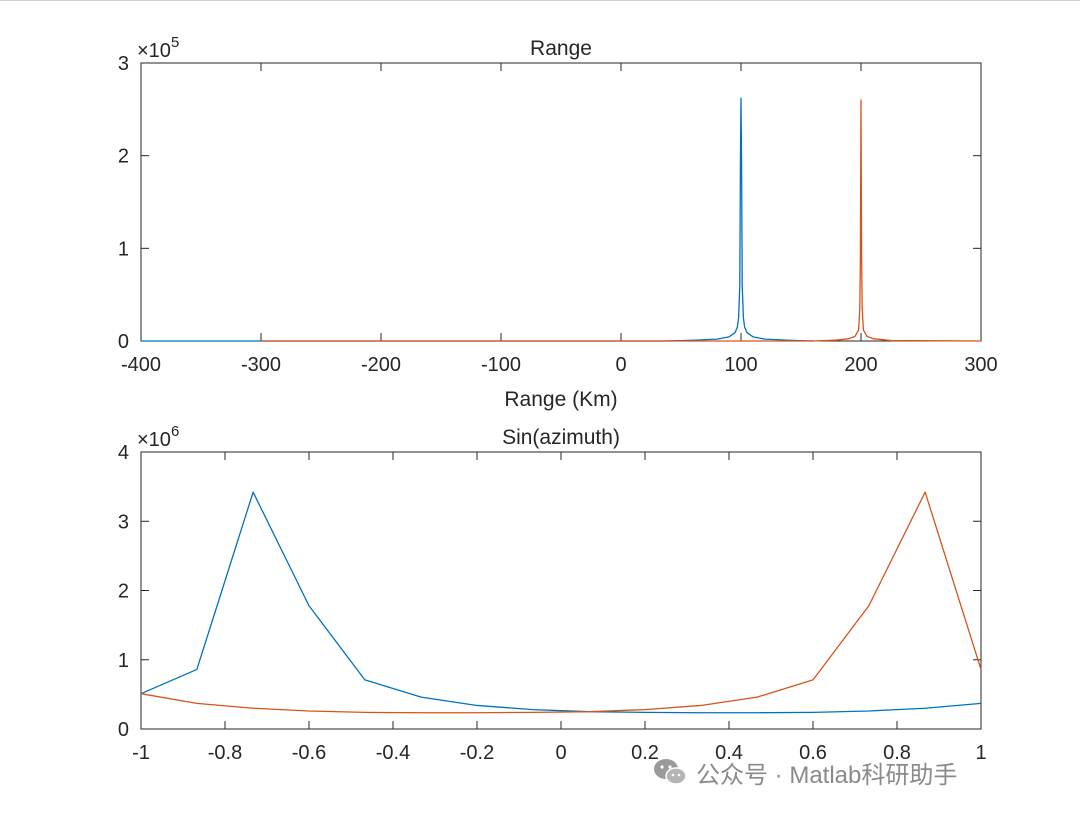  Describe the element at coordinates (670, 772) in the screenshot. I see `wechat-icon` at that location.